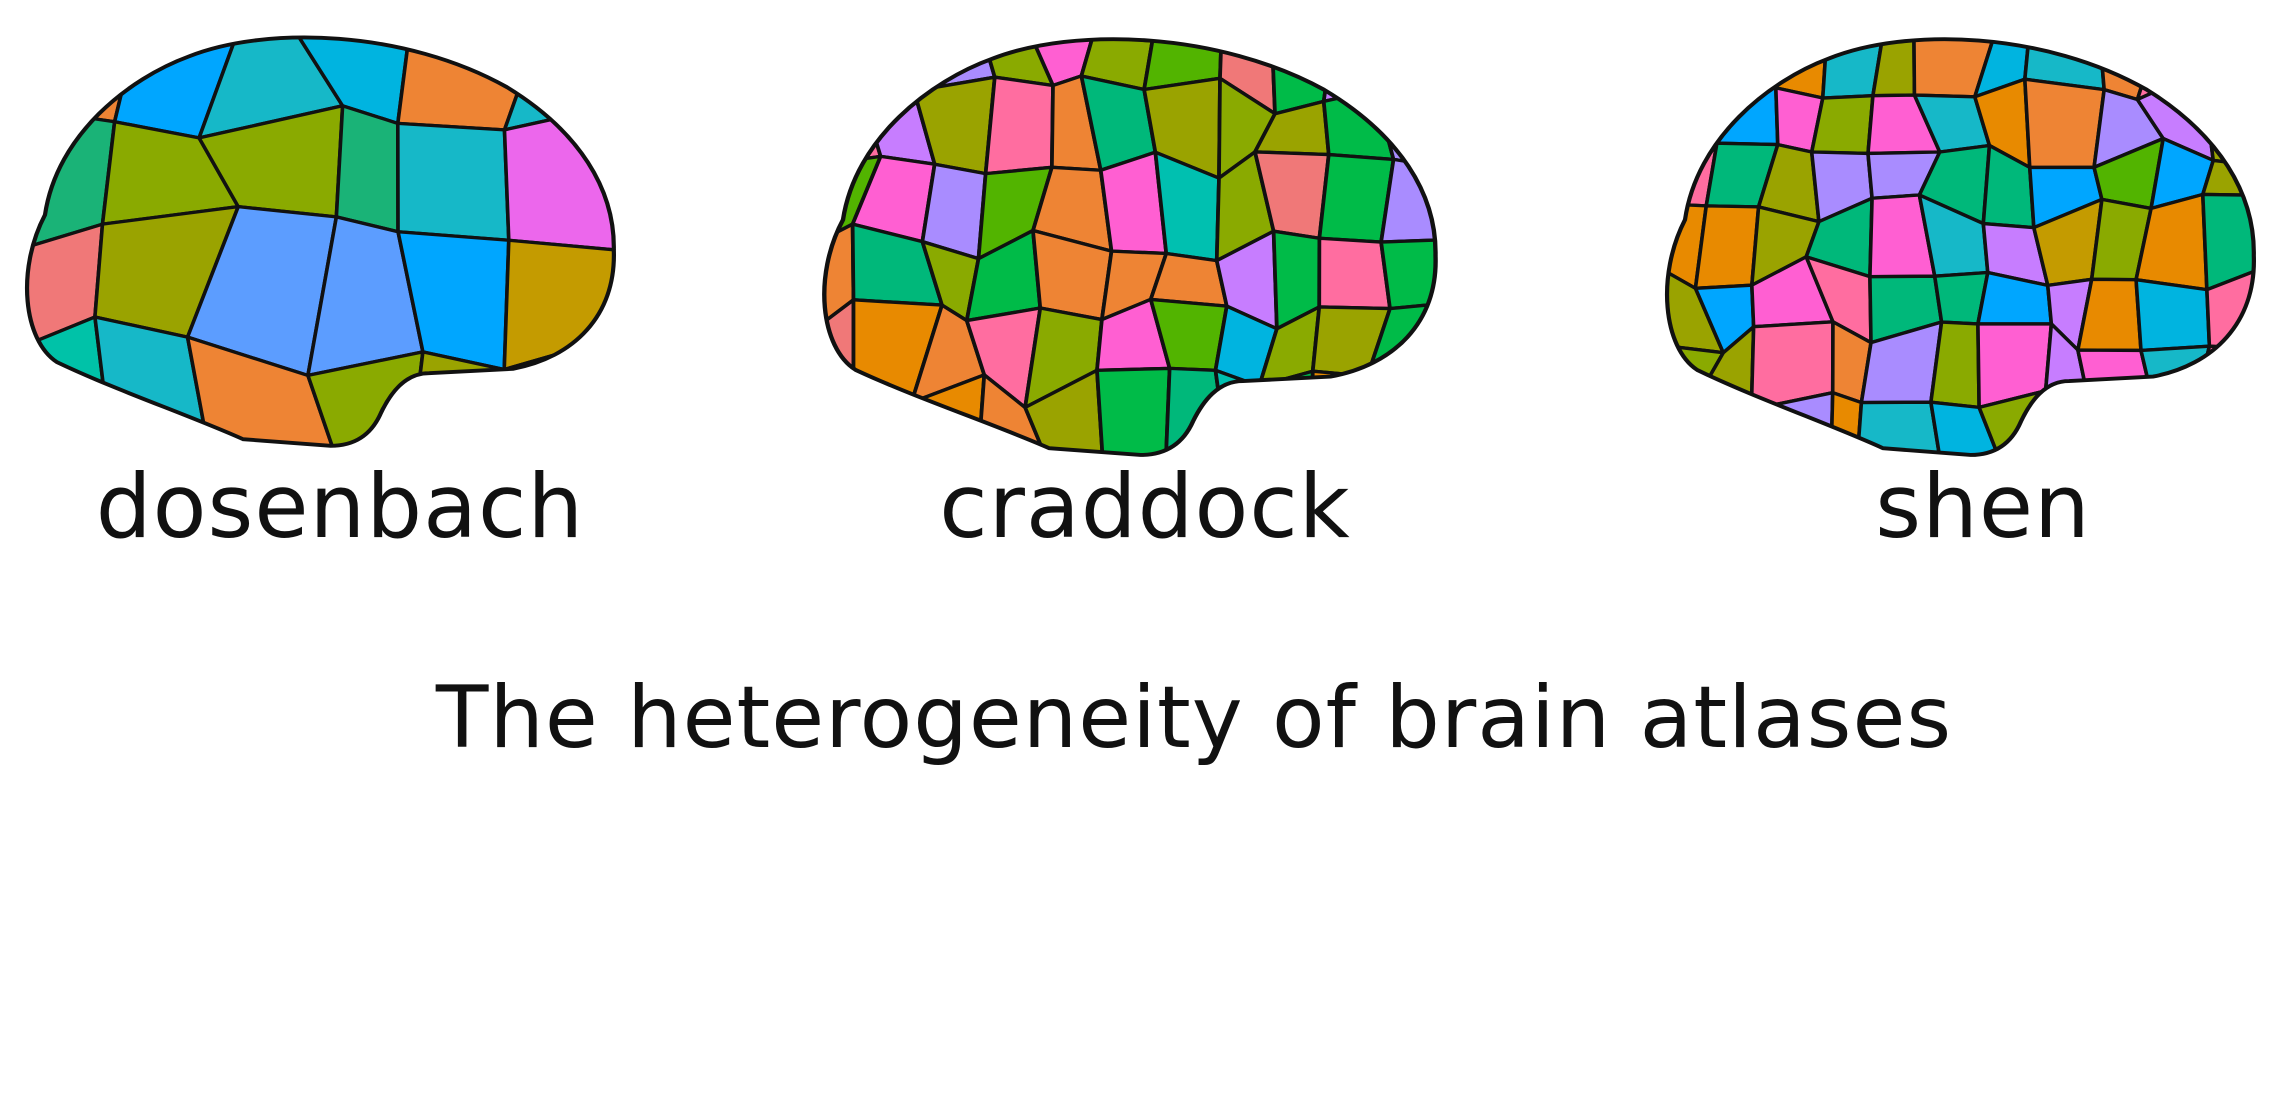  What do you see at coordinates (1983, 506) in the screenshot?
I see `atlas-label-shen: shen` at bounding box center [1983, 506].